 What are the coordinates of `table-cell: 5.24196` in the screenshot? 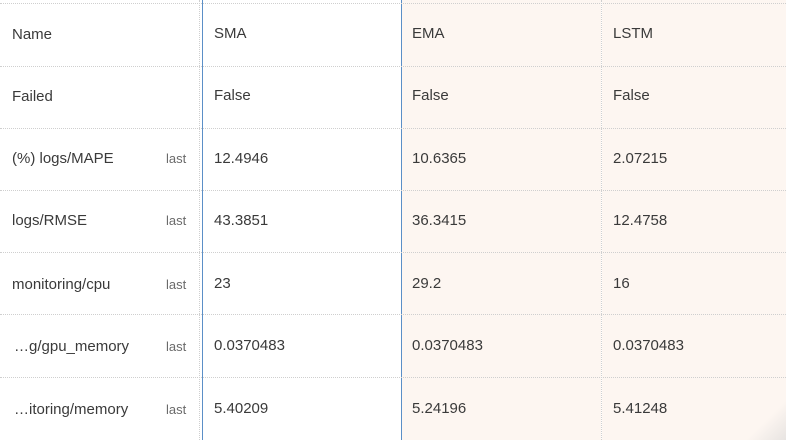 It's located at (439, 408).